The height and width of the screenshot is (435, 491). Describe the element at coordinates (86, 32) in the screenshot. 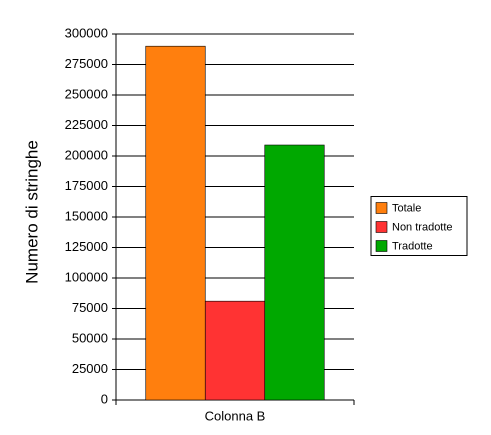

I see `y-tick-label: 300000` at that location.